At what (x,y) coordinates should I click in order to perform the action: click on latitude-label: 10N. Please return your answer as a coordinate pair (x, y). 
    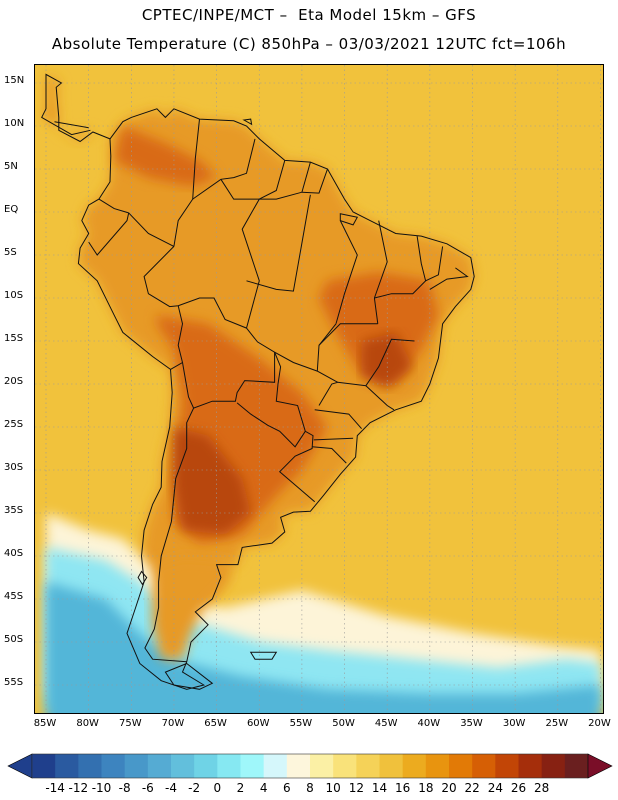
    Looking at the image, I should click on (14, 123).